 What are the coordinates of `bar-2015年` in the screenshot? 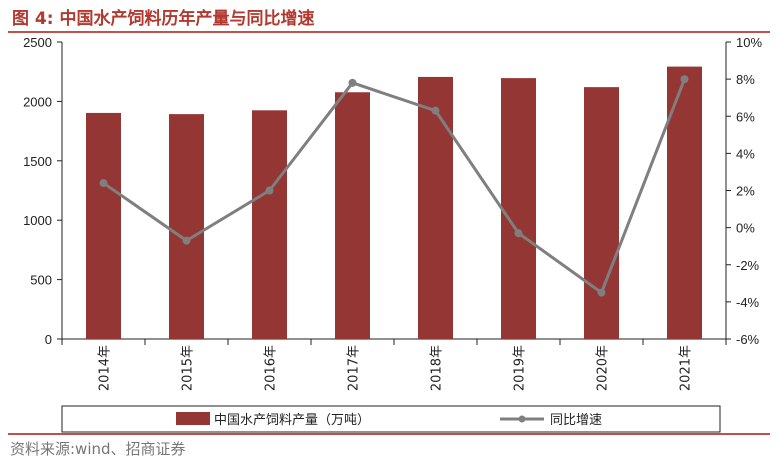 It's located at (186, 226).